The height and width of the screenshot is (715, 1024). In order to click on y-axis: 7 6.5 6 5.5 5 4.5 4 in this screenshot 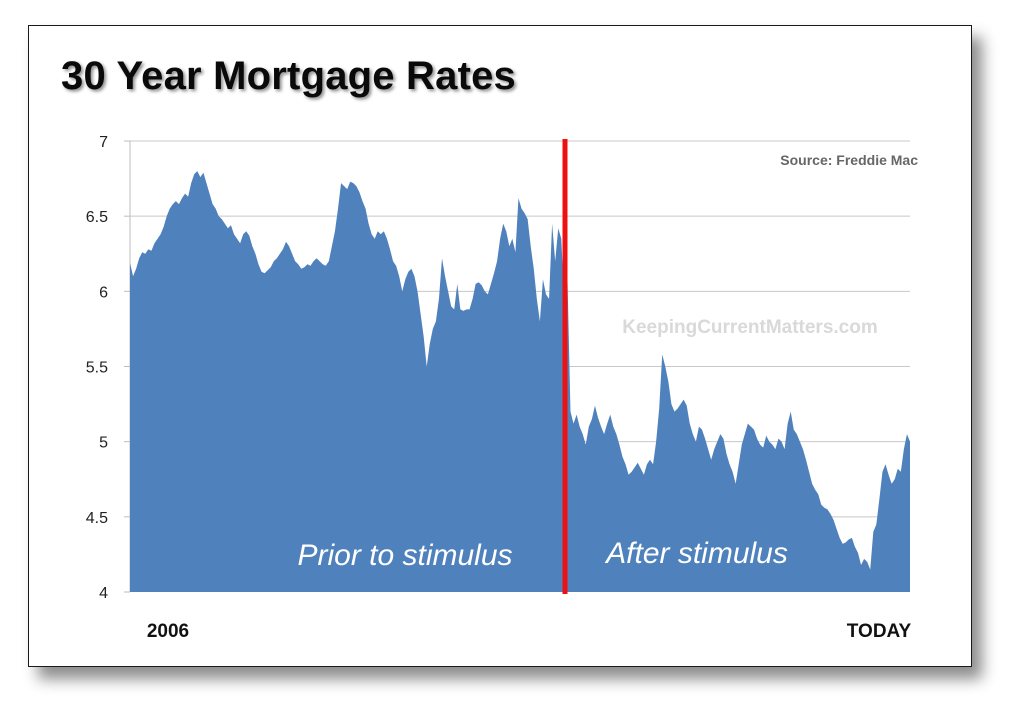, I will do `click(108, 368)`.